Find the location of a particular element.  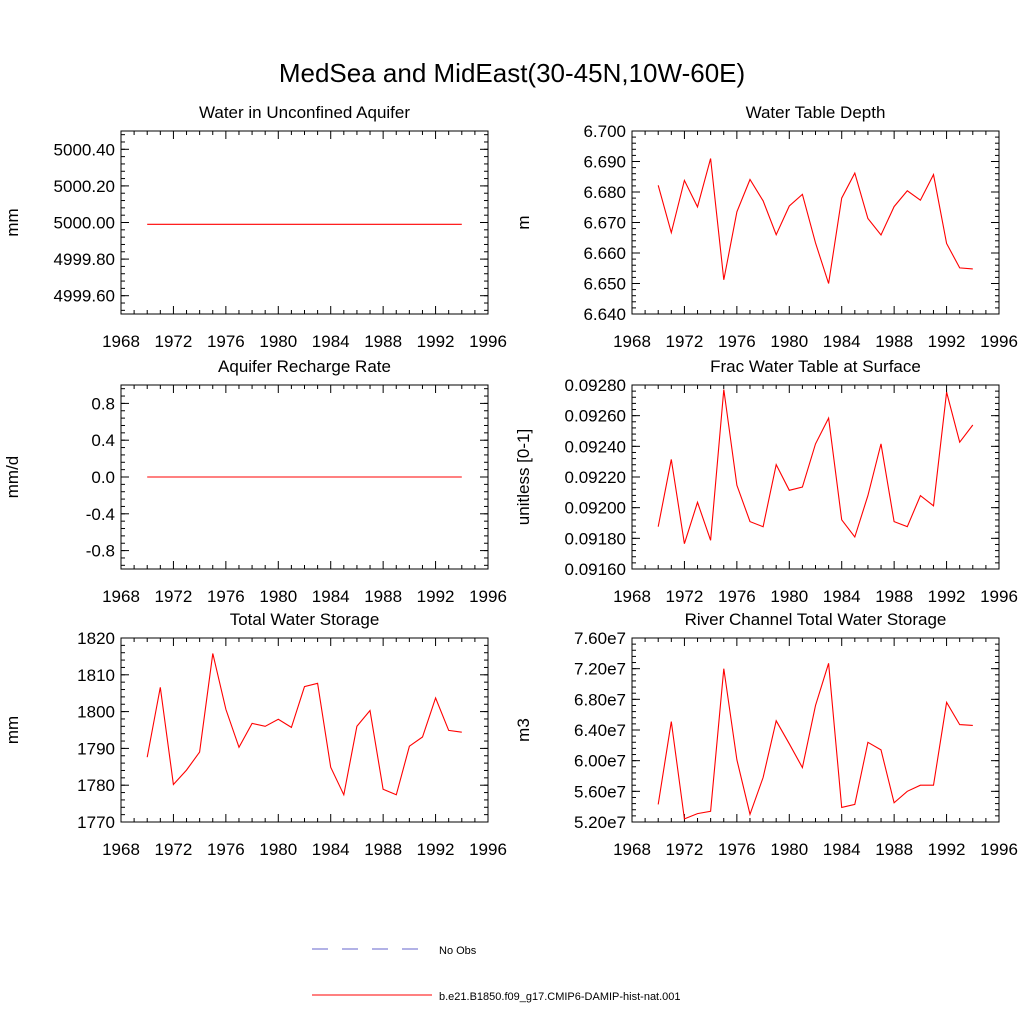

panel-title: Aquifer Recharge Rate is located at coordinates (304, 366).